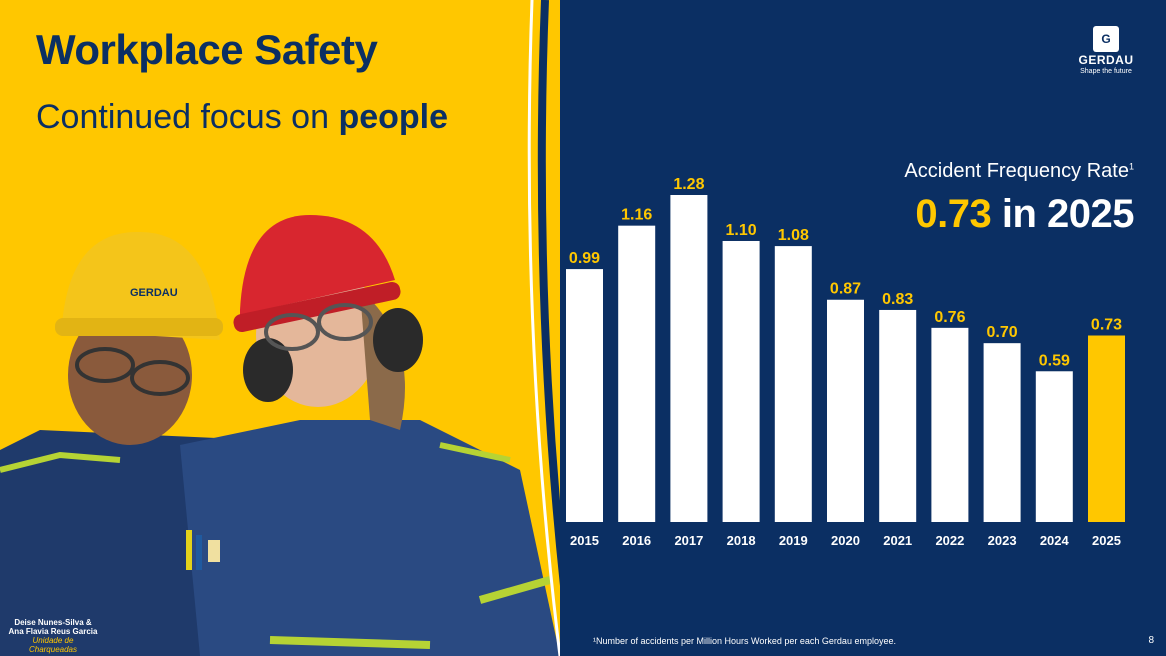 This screenshot has height=656, width=1166. What do you see at coordinates (688, 540) in the screenshot?
I see `tick-label-2017: 2017` at bounding box center [688, 540].